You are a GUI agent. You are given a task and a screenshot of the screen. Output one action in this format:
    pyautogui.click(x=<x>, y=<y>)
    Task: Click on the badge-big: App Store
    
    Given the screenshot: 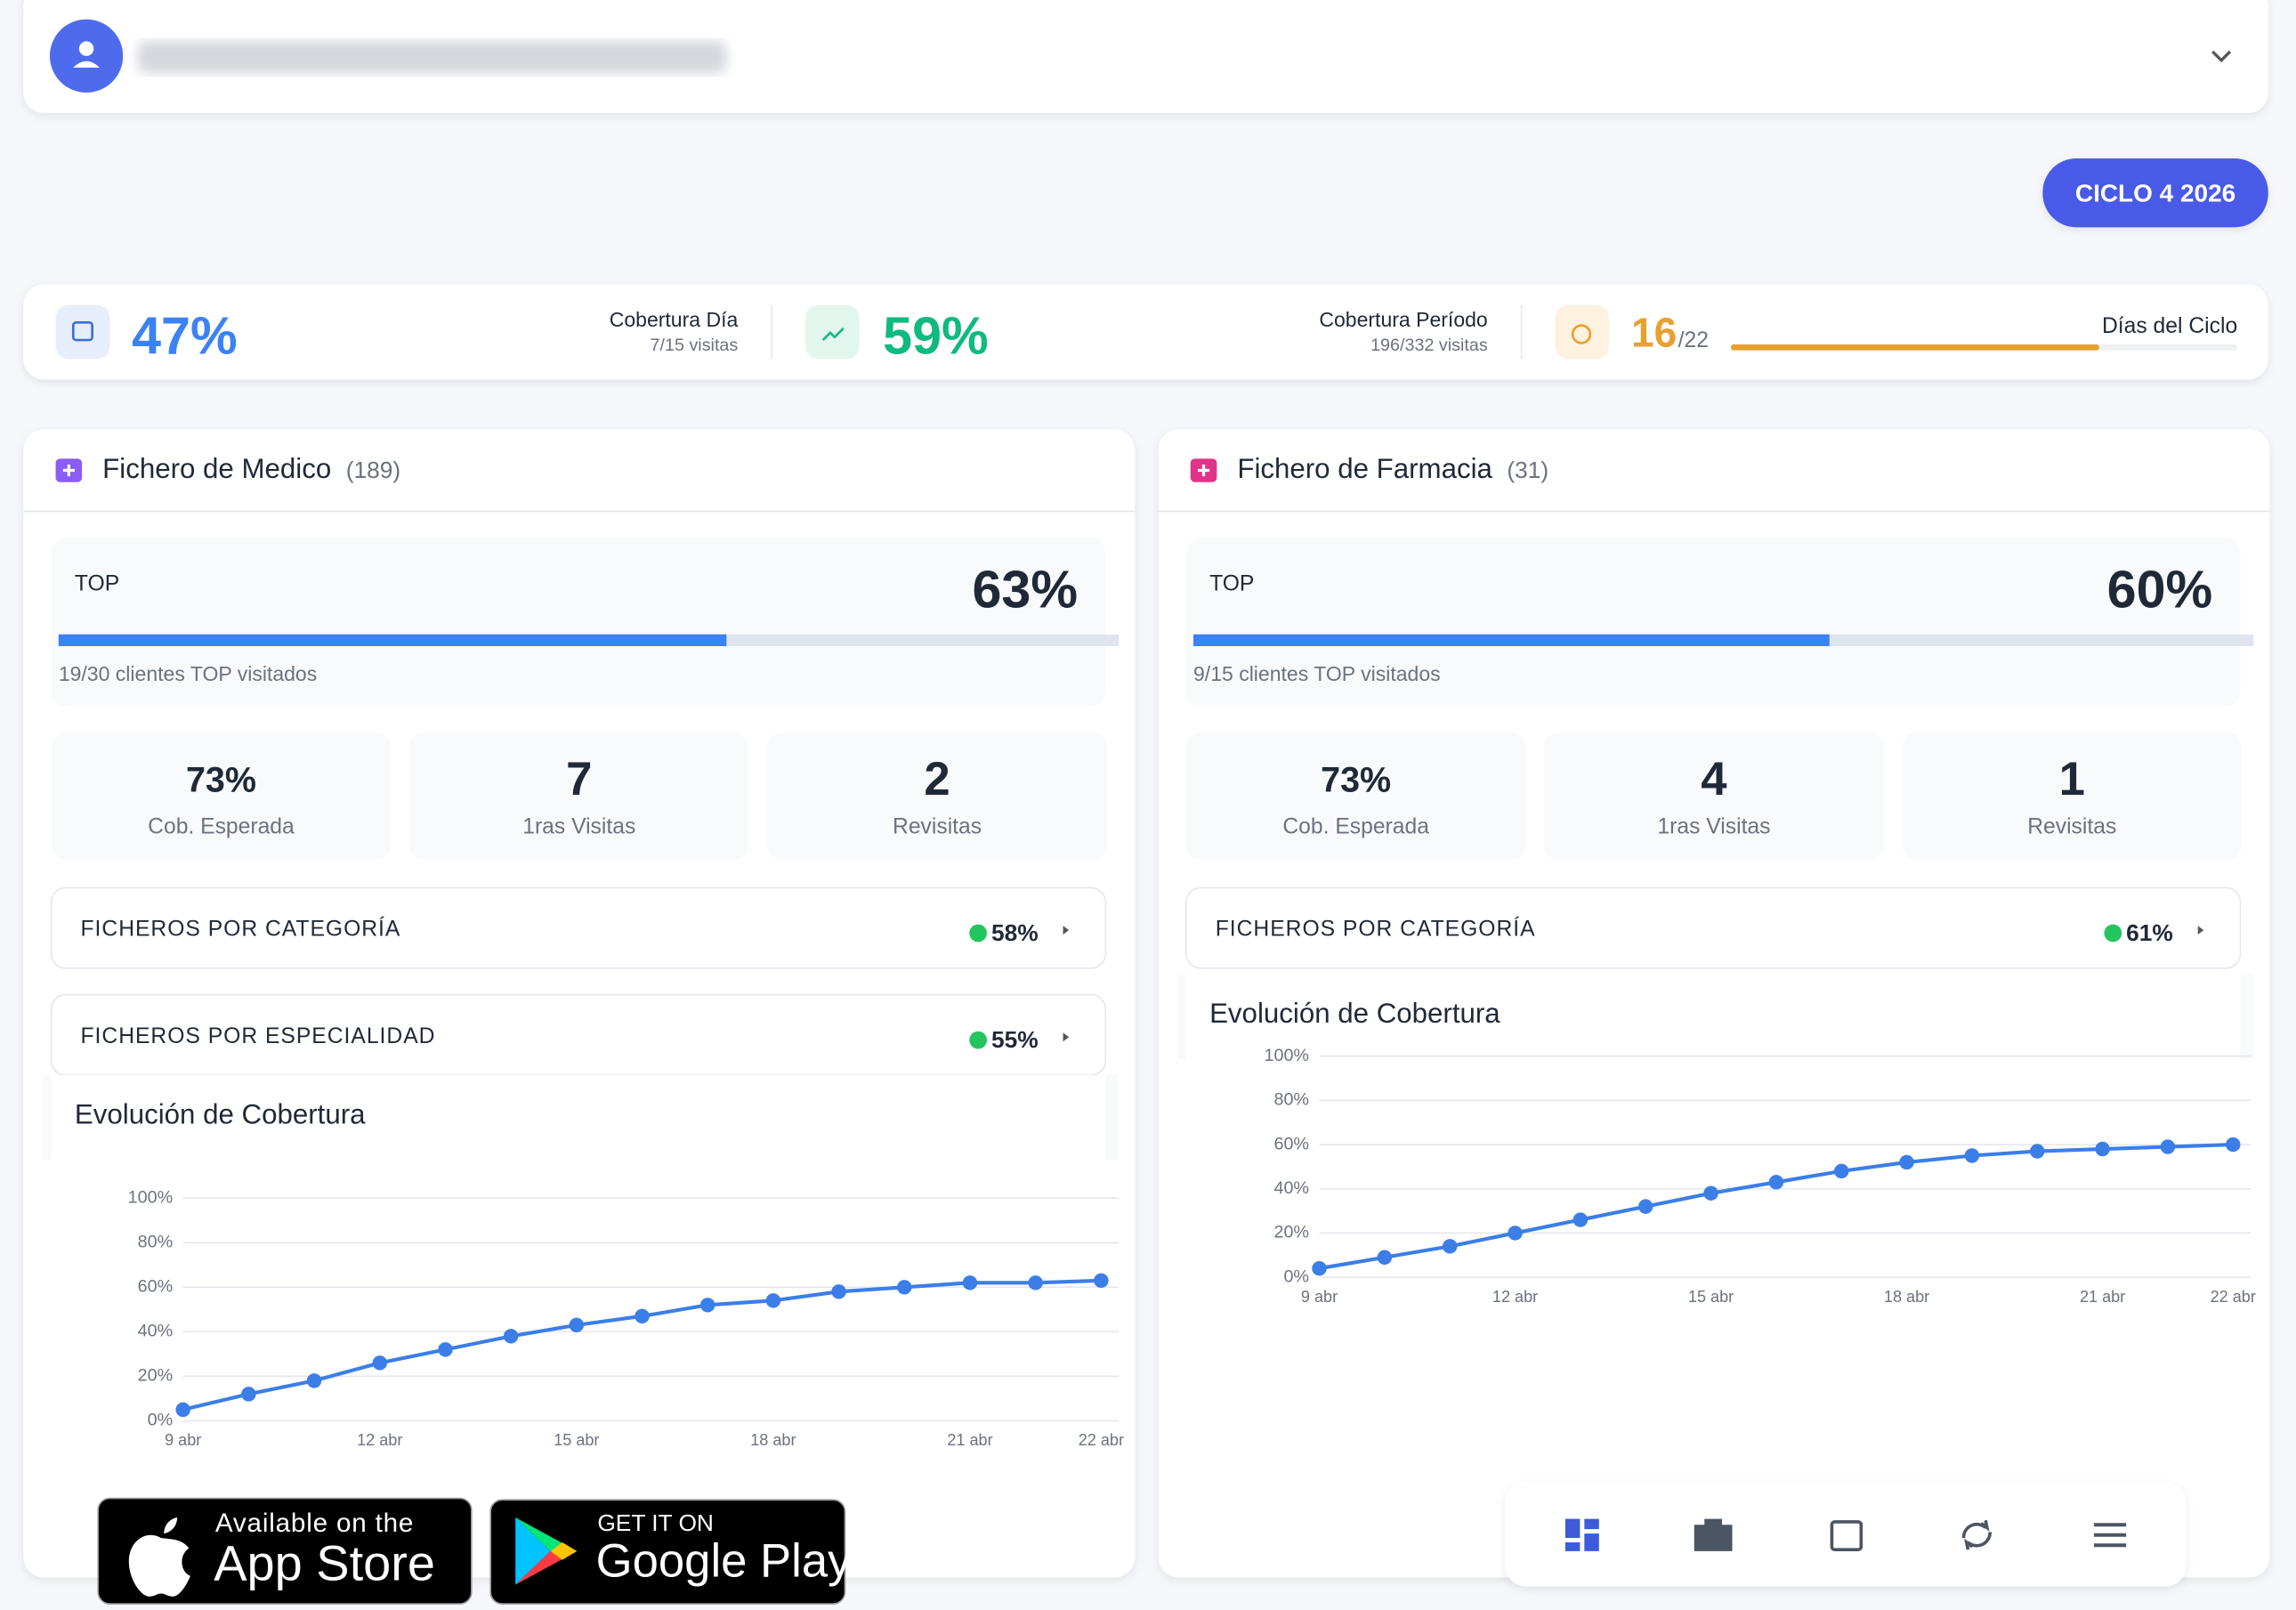 What is the action you would take?
    pyautogui.click(x=324, y=1563)
    